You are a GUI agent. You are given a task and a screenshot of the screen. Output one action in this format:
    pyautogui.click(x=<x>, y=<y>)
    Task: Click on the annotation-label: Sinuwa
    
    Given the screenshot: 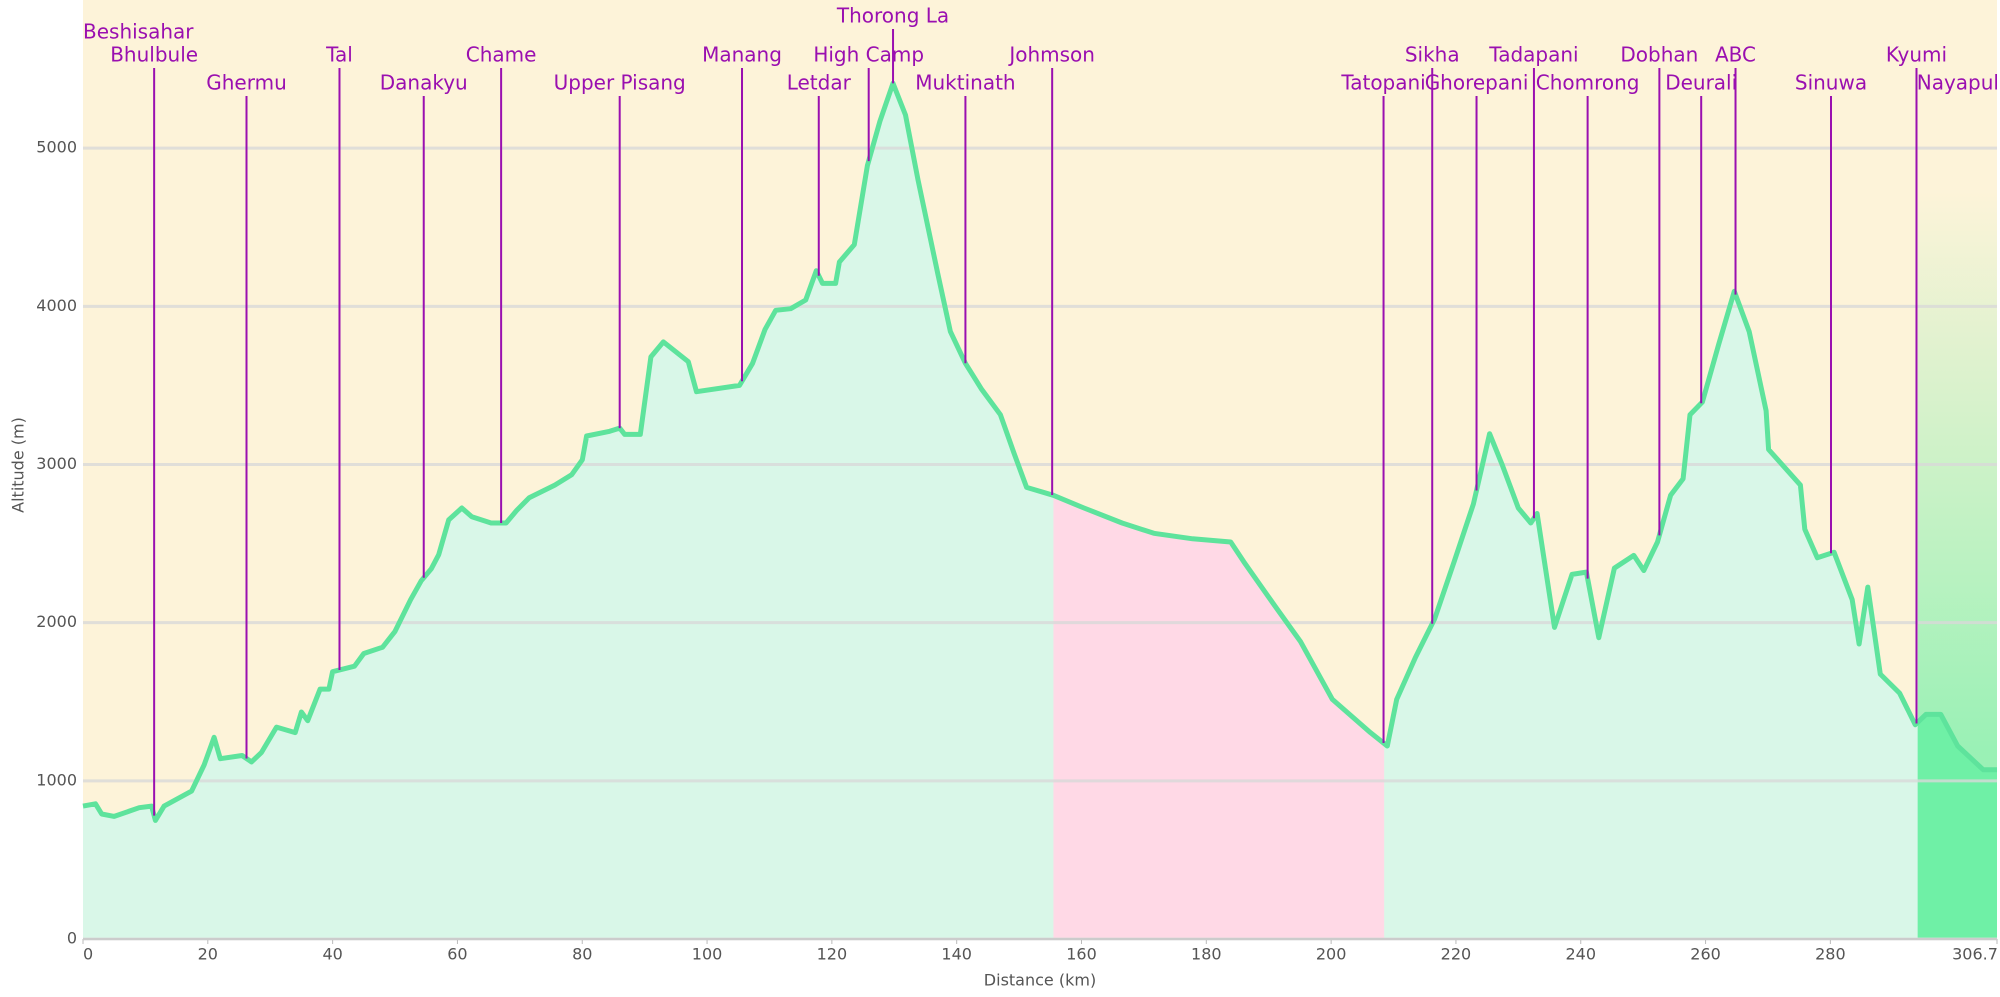 What is the action you would take?
    pyautogui.click(x=1831, y=83)
    